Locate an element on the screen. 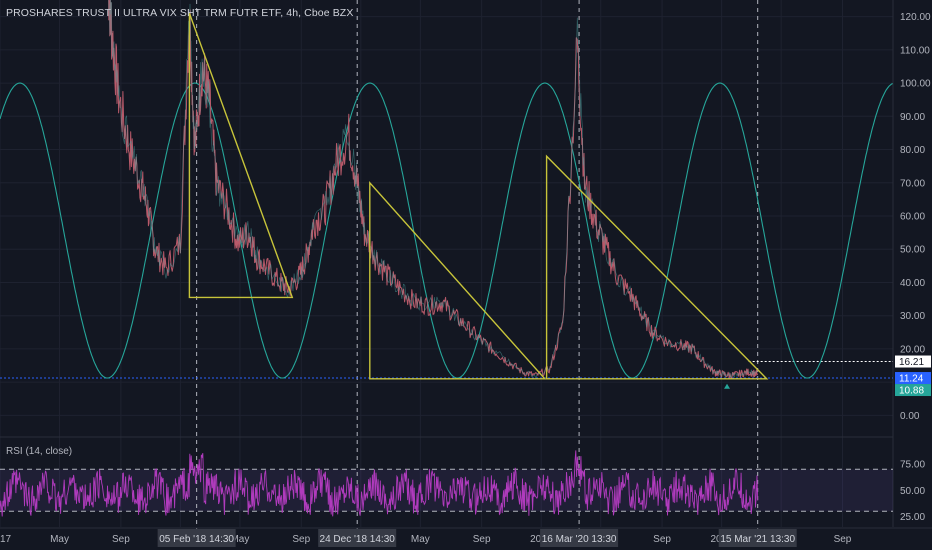 This screenshot has width=932, height=550. price-tick-label: 50.00 is located at coordinates (912, 250).